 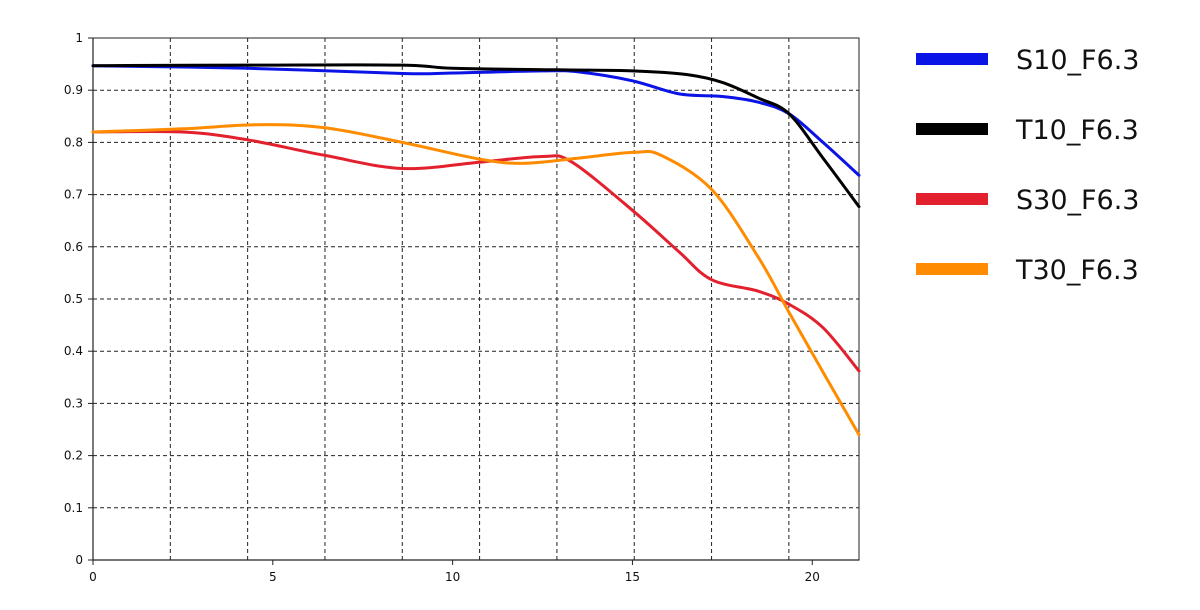 I want to click on legend-label: T10_F6.3, so click(x=1077, y=130).